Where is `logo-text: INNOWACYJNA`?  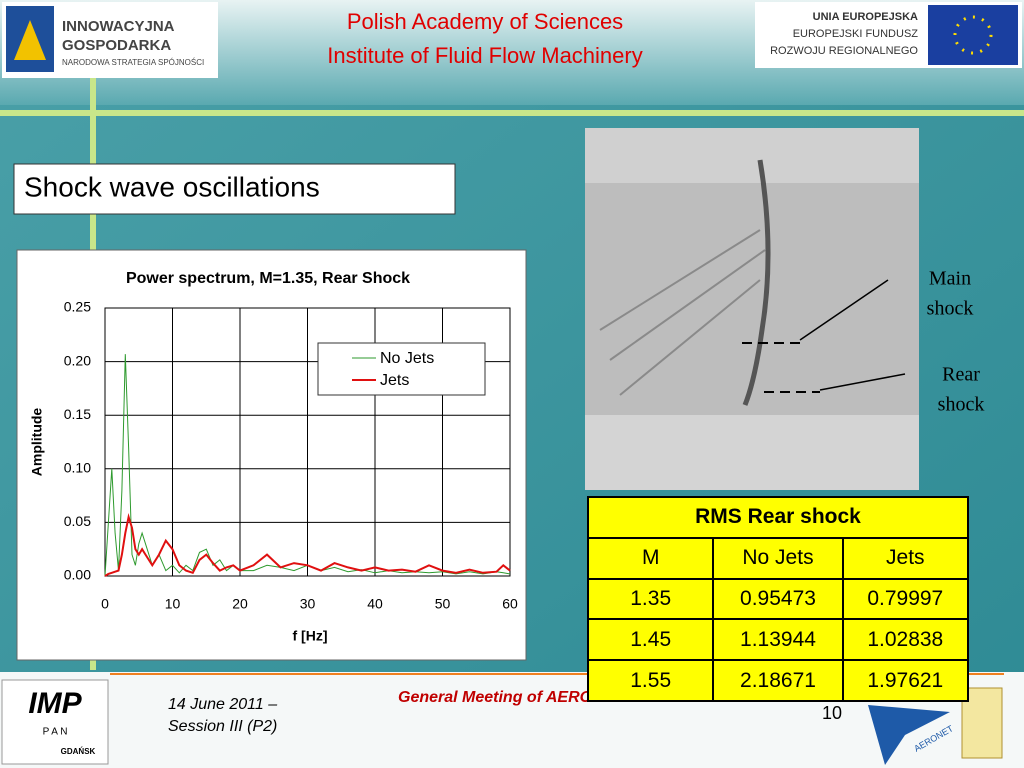
logo-text: INNOWACYJNA is located at coordinates (118, 26).